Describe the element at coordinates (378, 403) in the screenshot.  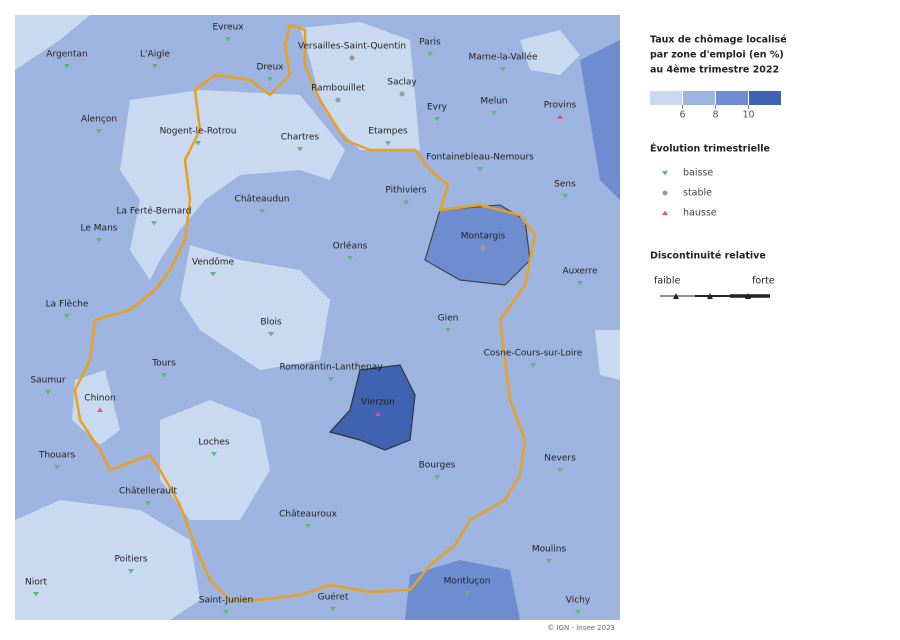
I see `place-label: Vierzon` at that location.